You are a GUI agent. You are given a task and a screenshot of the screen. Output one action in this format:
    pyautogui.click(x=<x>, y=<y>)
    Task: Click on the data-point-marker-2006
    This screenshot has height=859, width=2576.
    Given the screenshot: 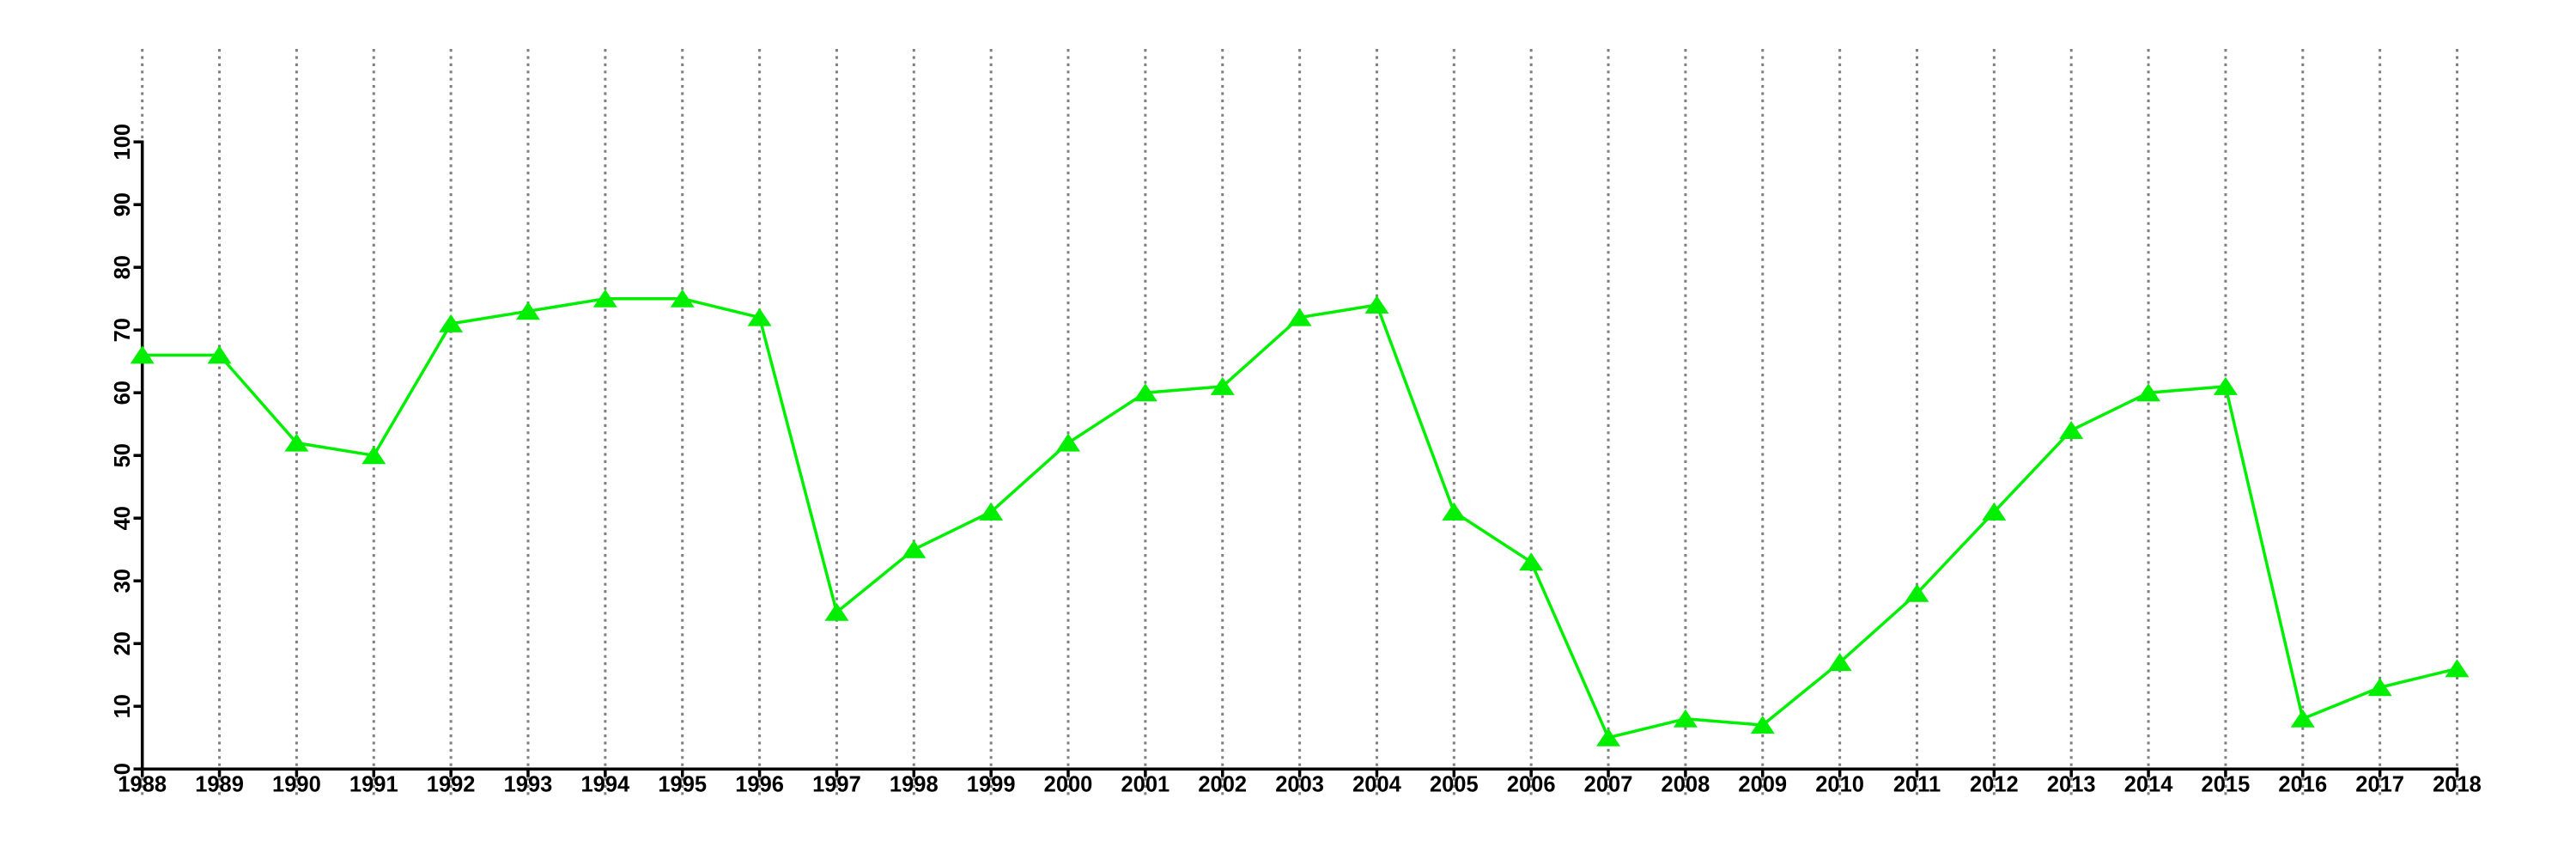 What is the action you would take?
    pyautogui.click(x=1532, y=562)
    